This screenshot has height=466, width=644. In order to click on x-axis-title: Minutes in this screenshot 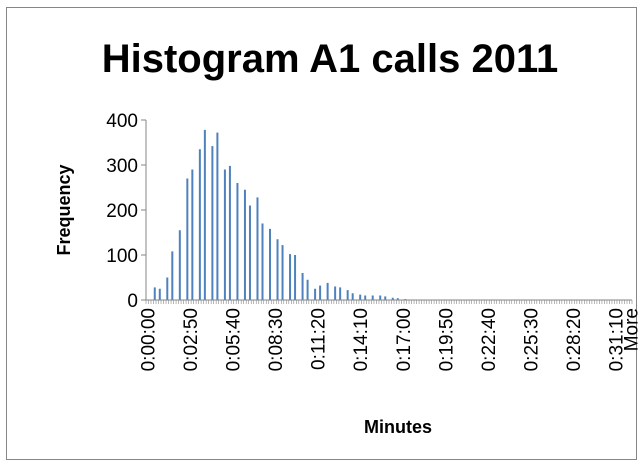, I will do `click(398, 427)`.